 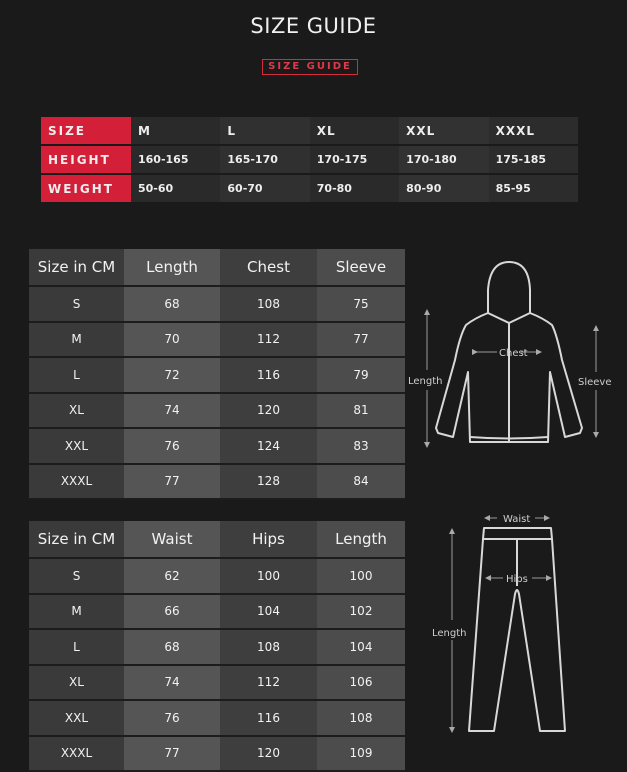 What do you see at coordinates (361, 753) in the screenshot?
I see `table-cell: 109` at bounding box center [361, 753].